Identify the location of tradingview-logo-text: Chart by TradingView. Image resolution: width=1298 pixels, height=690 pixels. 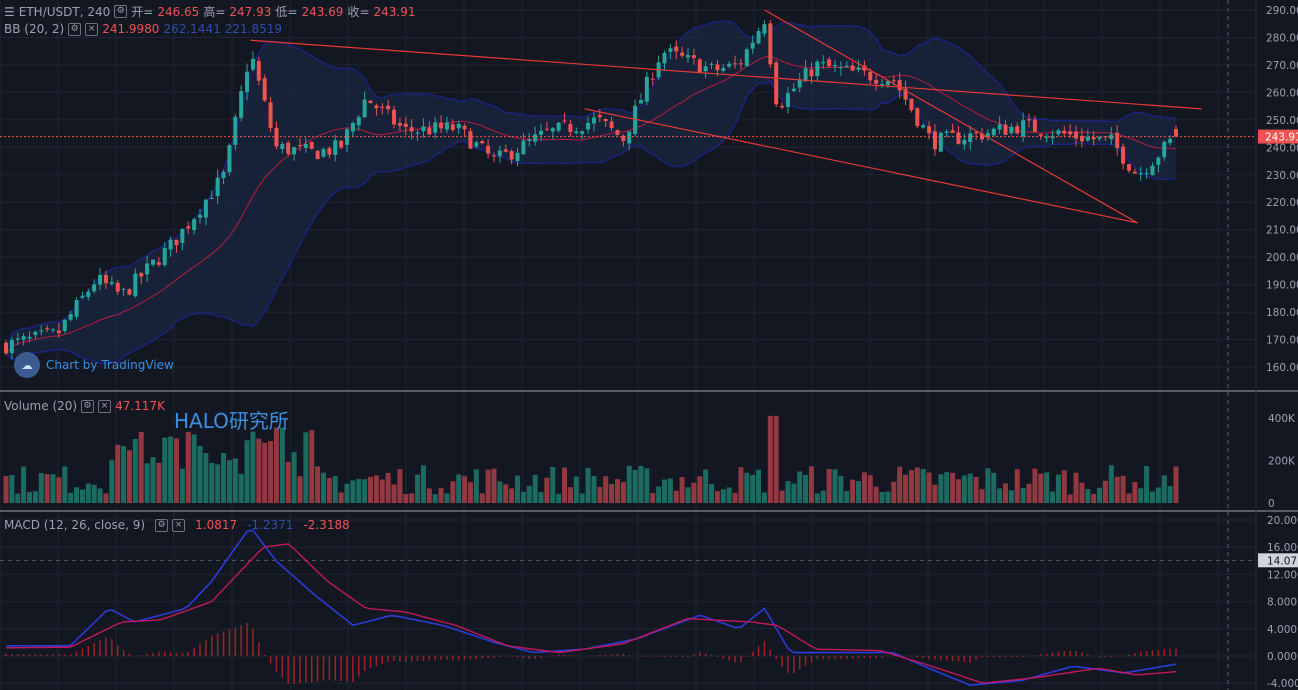
(110, 365).